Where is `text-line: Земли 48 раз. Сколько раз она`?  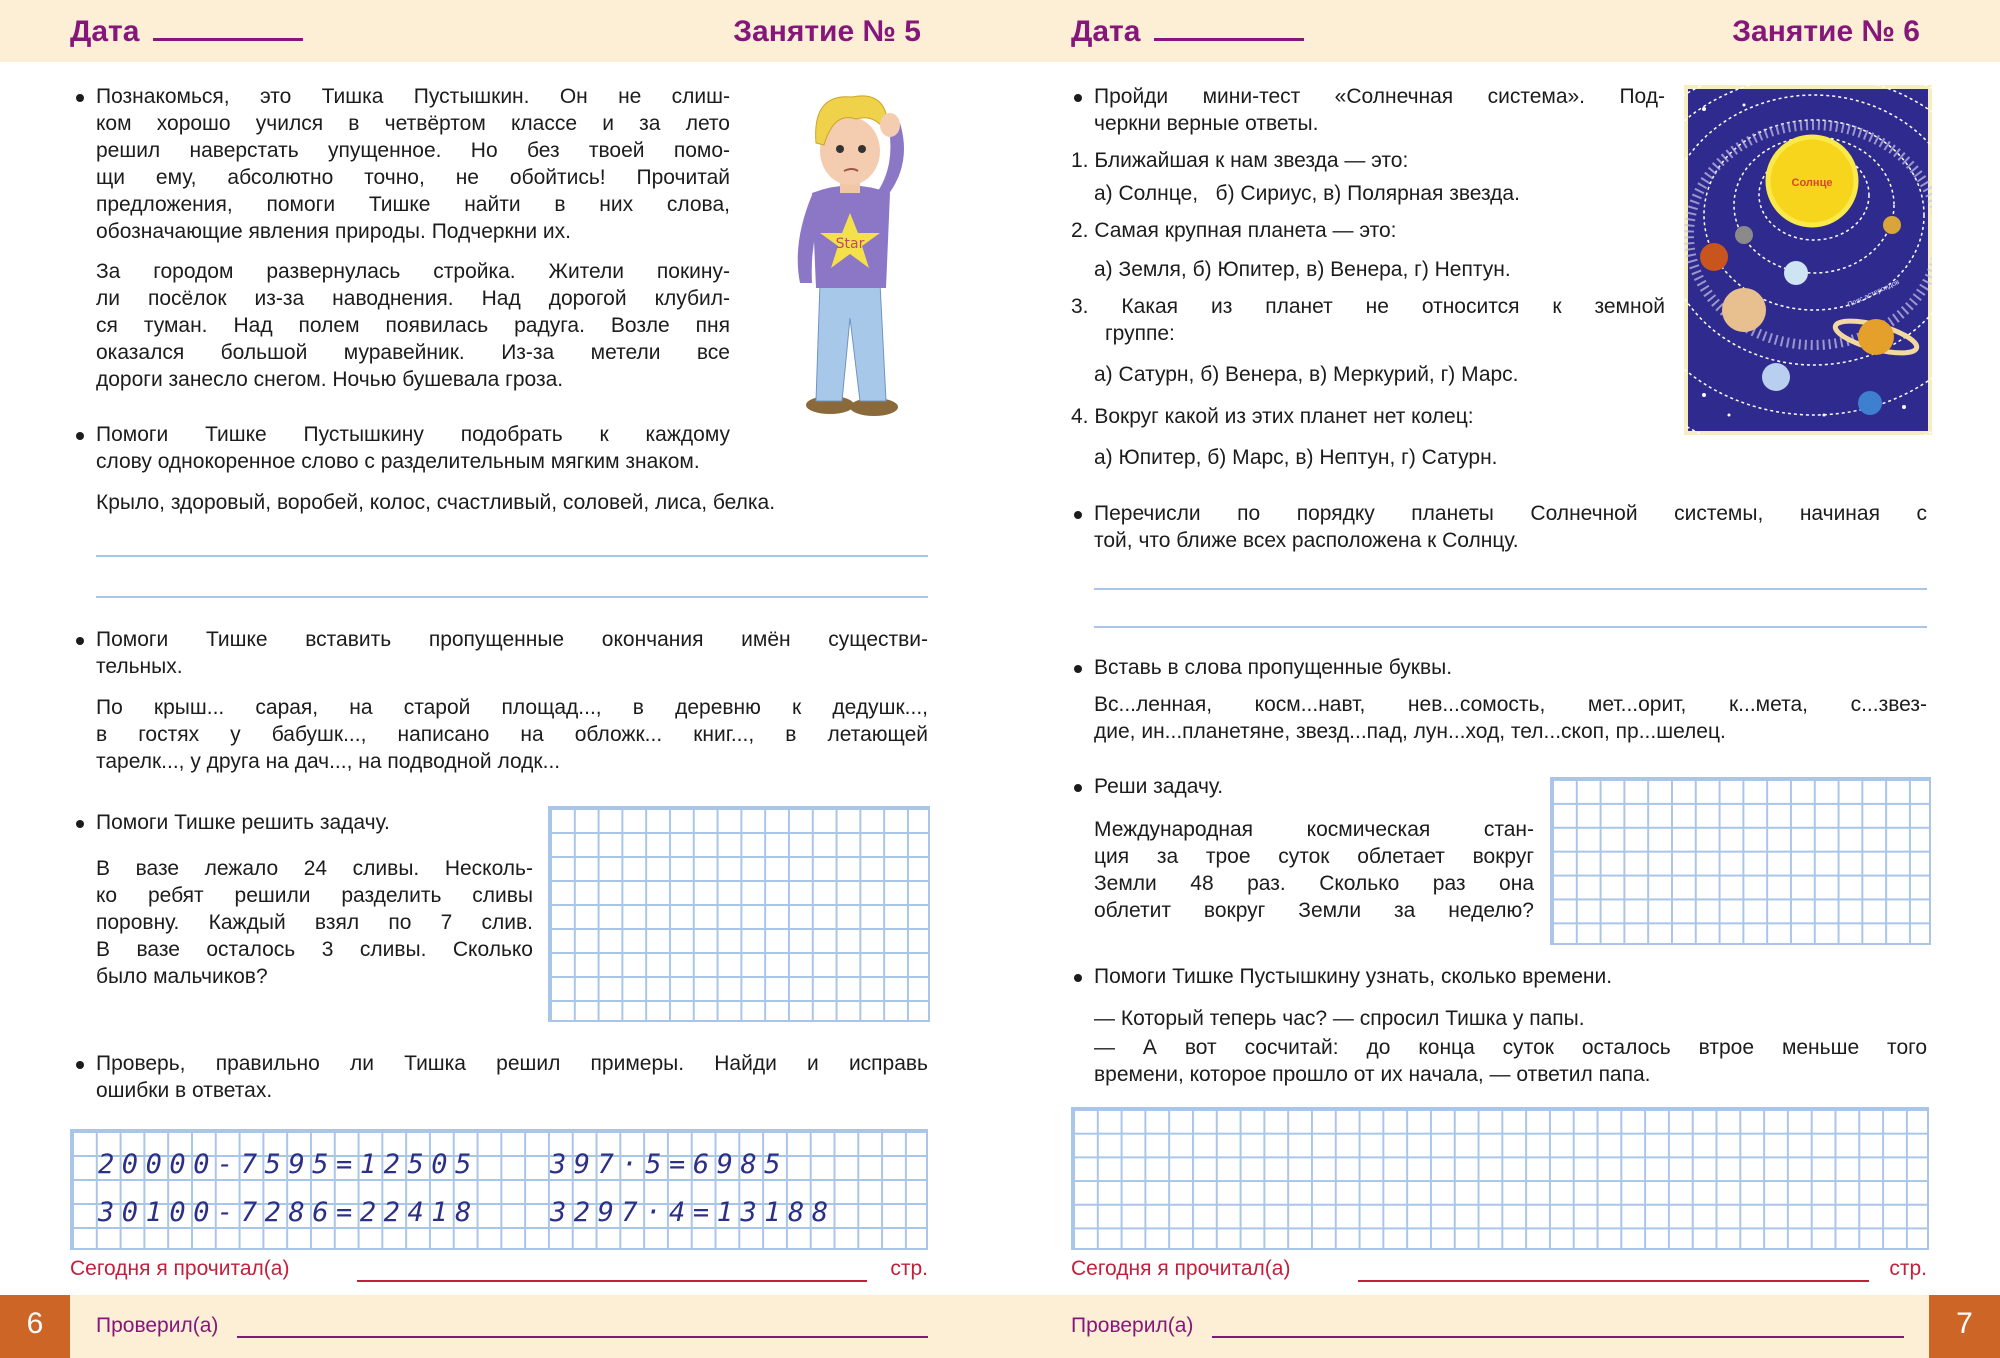
text-line: Земли 48 раз. Сколько раз она is located at coordinates (1314, 883).